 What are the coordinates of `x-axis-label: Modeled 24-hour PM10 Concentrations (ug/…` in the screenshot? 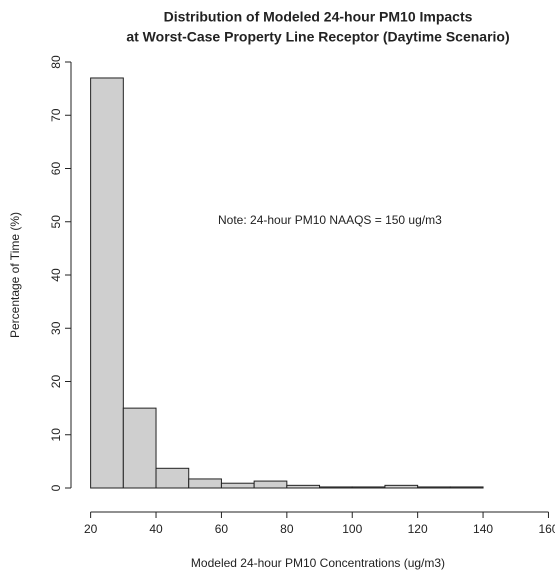 It's located at (318, 563).